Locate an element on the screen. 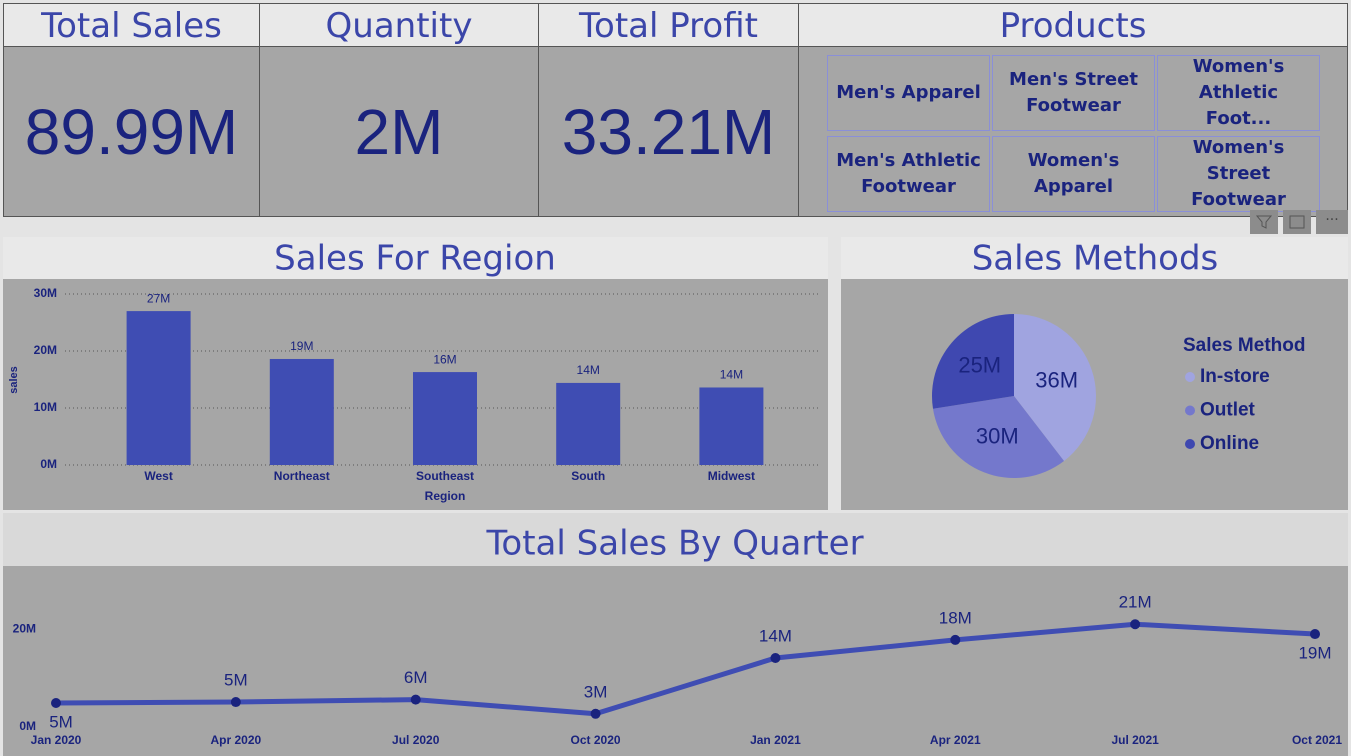 This screenshot has height=756, width=1351. data-label: 27M is located at coordinates (158, 298).